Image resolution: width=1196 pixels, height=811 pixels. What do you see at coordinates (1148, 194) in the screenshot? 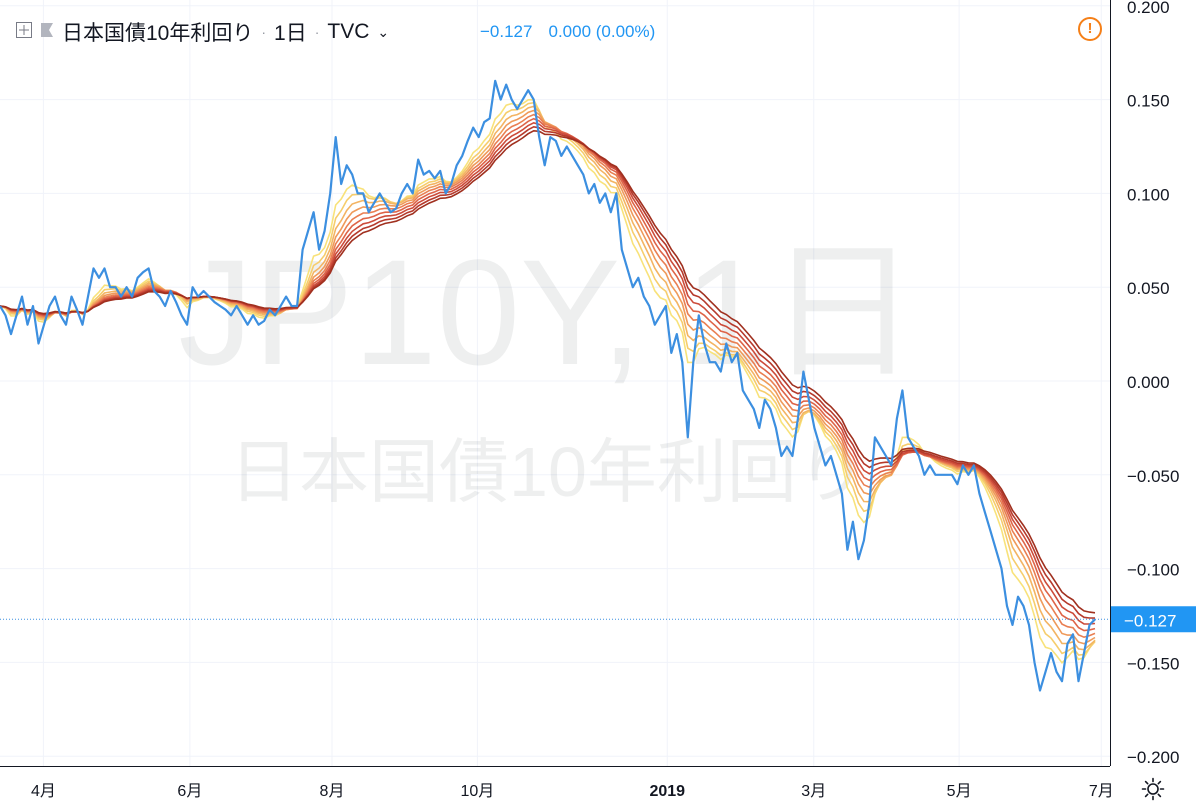
I see `y-tick-label: 0.100` at bounding box center [1148, 194].